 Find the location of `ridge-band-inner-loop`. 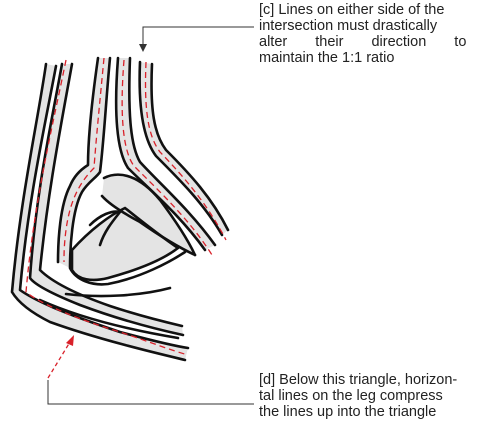

ridge-band-inner-loop is located at coordinates (148, 214).